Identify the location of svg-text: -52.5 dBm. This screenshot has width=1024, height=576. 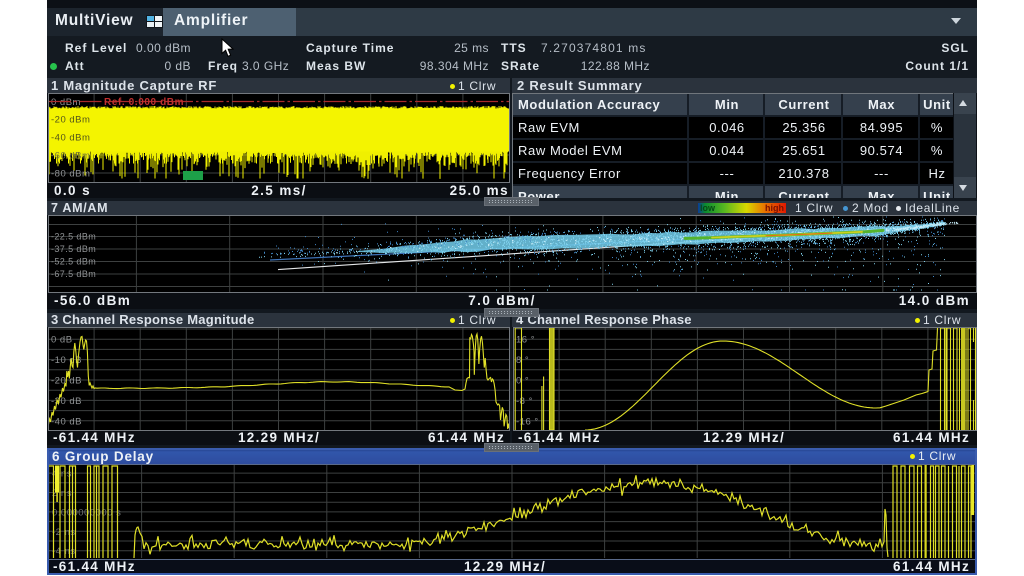
(73, 262).